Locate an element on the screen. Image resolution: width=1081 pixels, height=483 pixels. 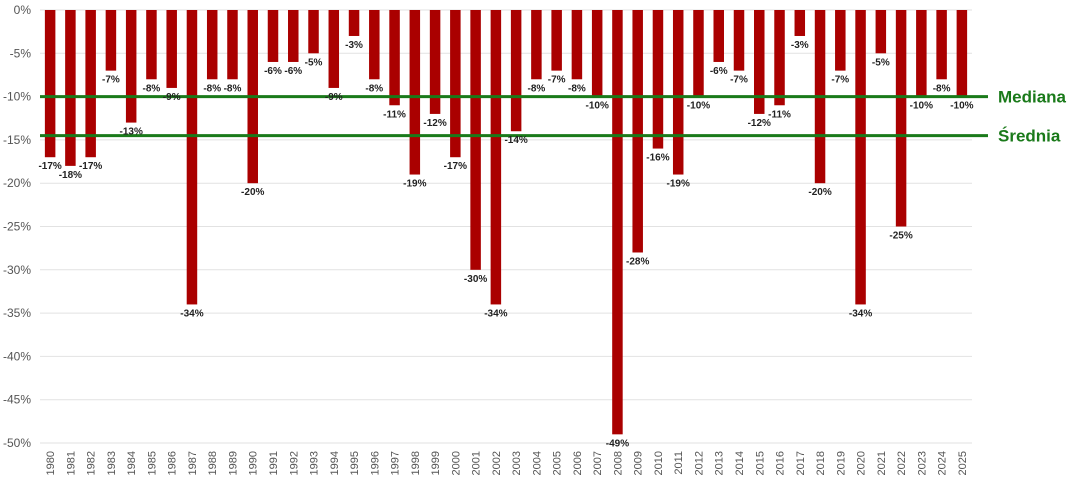
x-tick-label: 2024 is located at coordinates (943, 463).